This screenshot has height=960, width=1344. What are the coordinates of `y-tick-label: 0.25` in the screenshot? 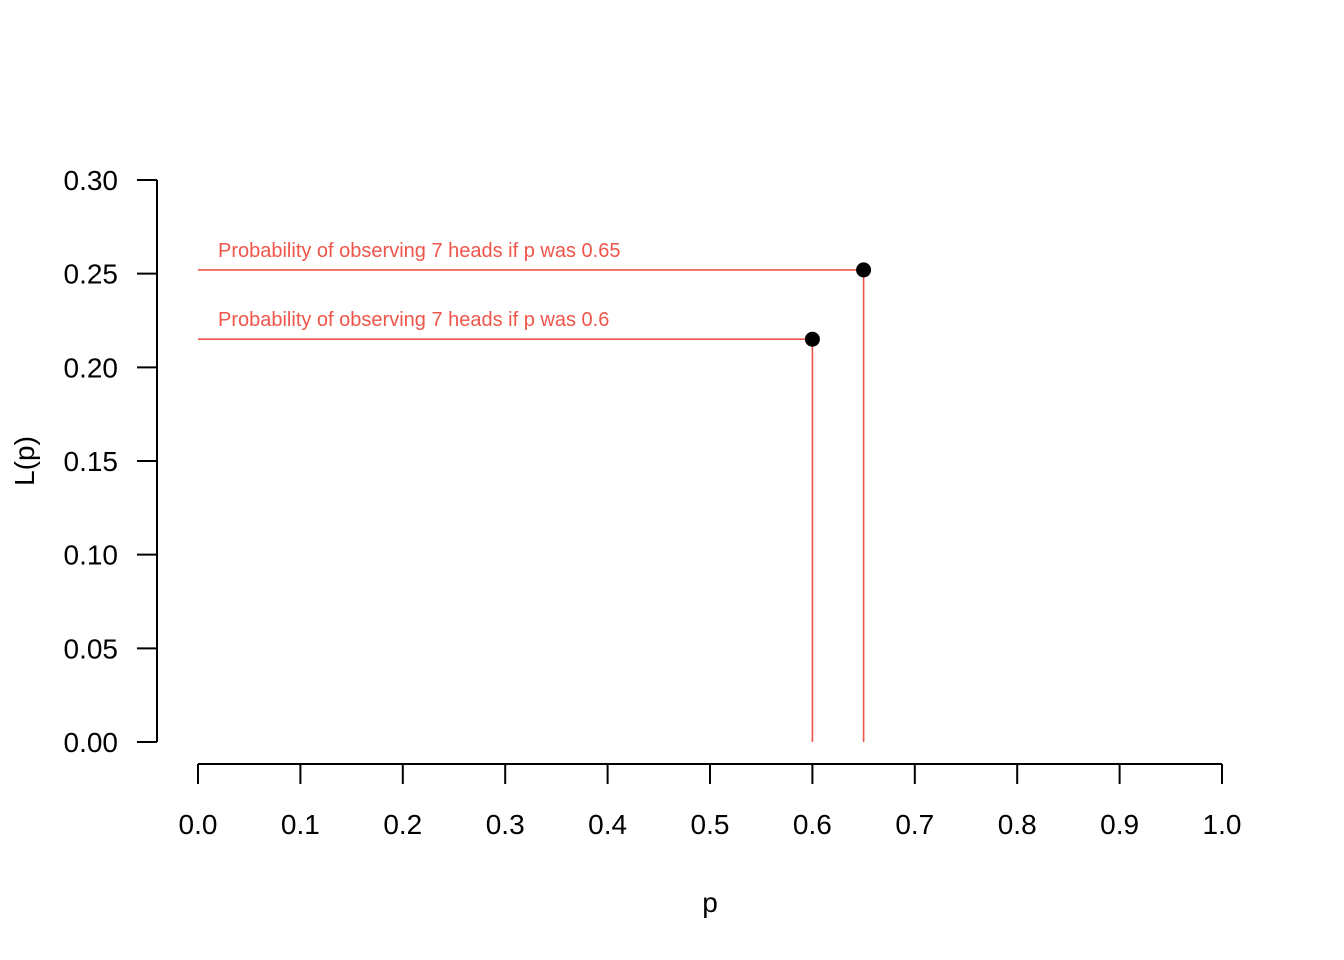 It's located at (91, 274).